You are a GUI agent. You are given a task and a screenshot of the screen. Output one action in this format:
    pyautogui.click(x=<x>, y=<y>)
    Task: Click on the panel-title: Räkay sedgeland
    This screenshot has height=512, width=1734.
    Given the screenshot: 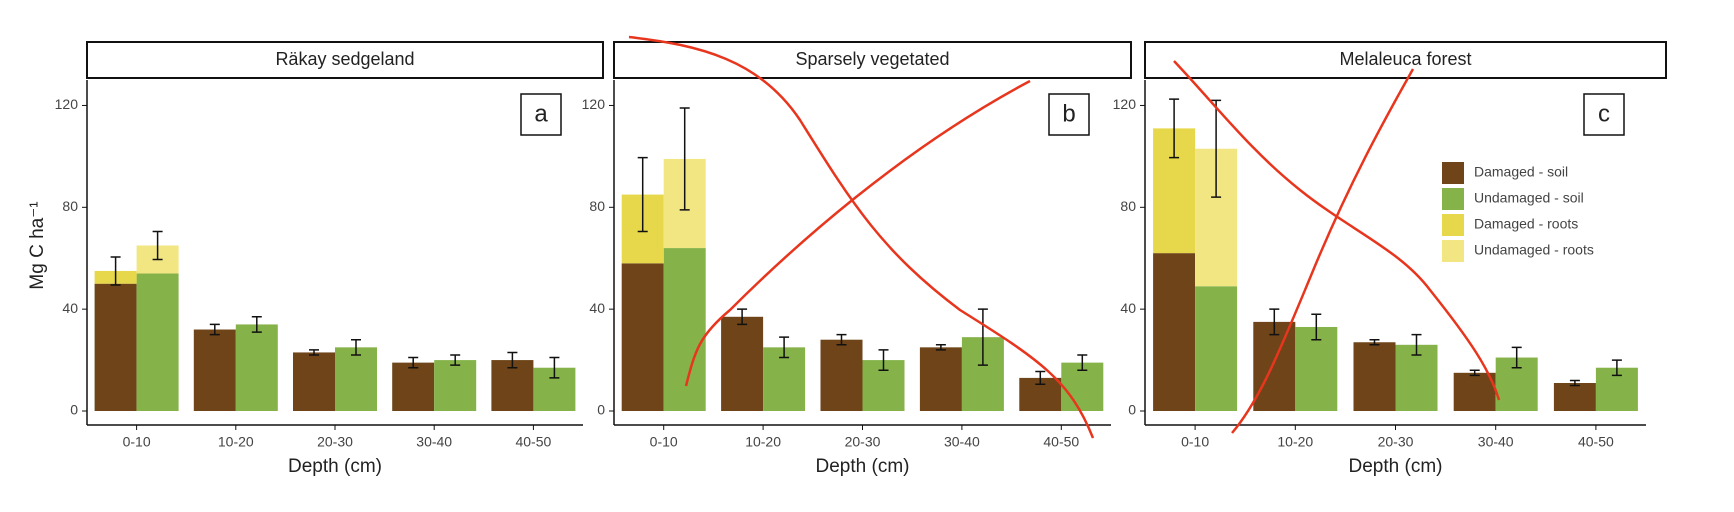 What is the action you would take?
    pyautogui.click(x=344, y=59)
    